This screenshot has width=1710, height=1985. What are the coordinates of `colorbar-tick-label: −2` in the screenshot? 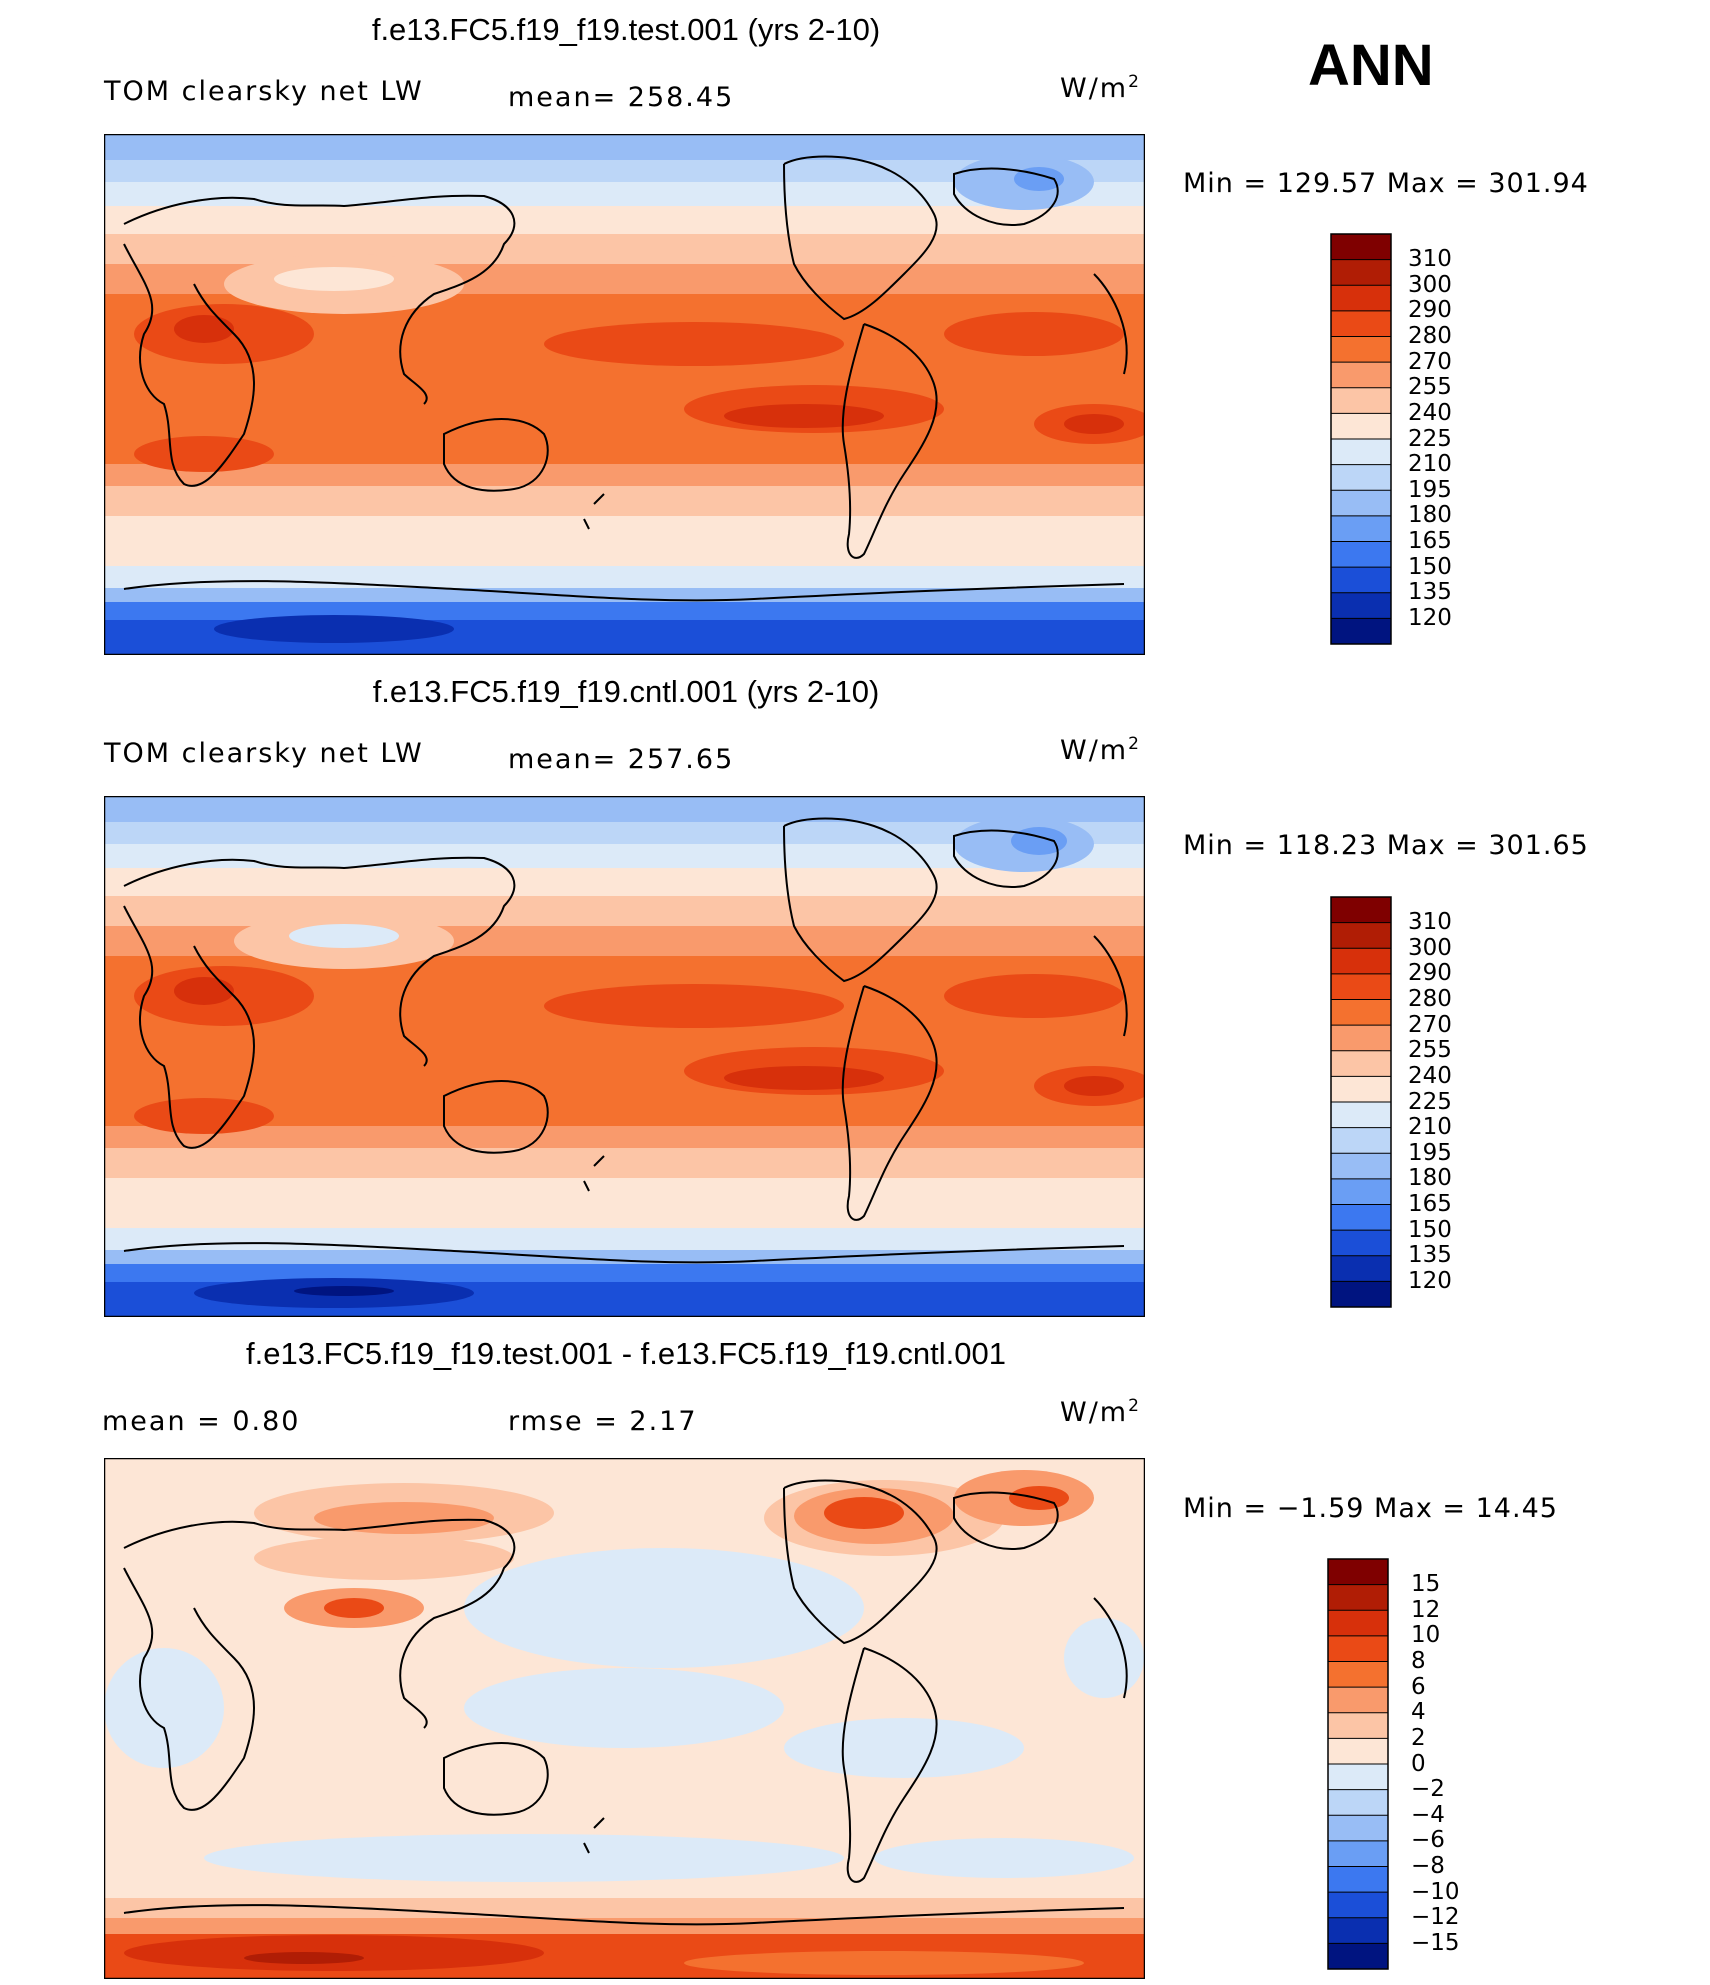 It's located at (1428, 1789).